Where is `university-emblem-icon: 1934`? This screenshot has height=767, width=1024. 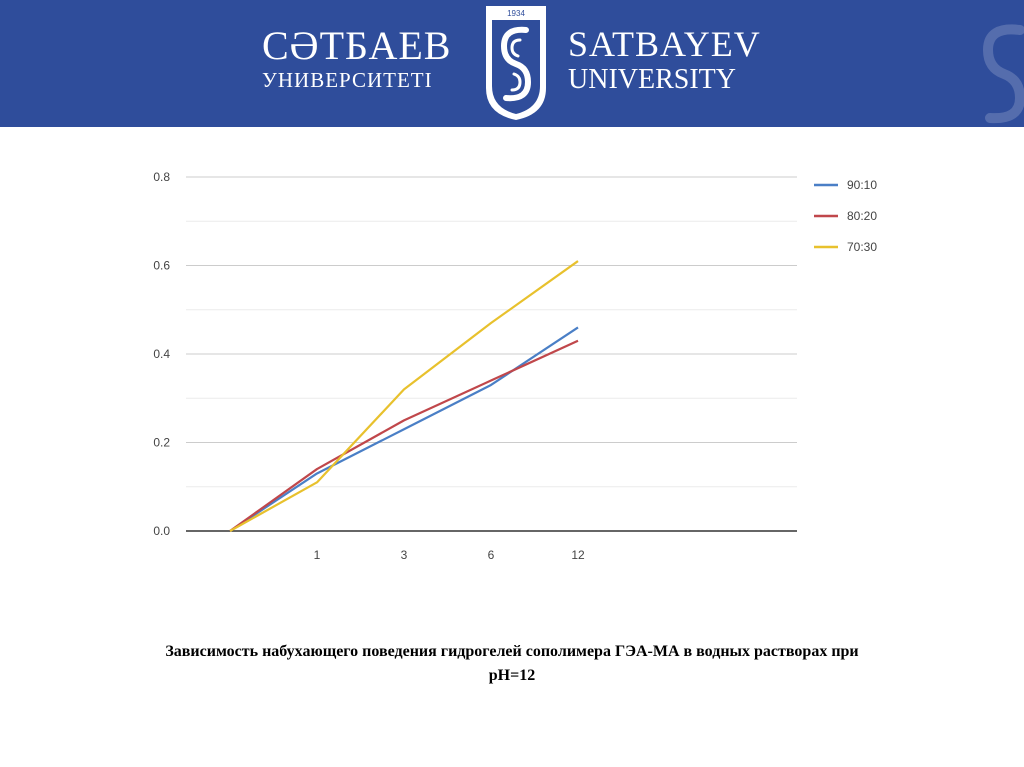 university-emblem-icon: 1934 is located at coordinates (516, 63).